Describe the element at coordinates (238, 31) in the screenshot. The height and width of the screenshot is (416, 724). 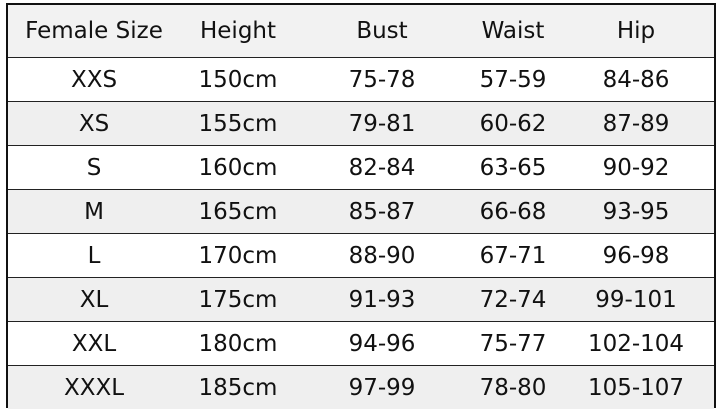
I see `column-header: Height` at that location.